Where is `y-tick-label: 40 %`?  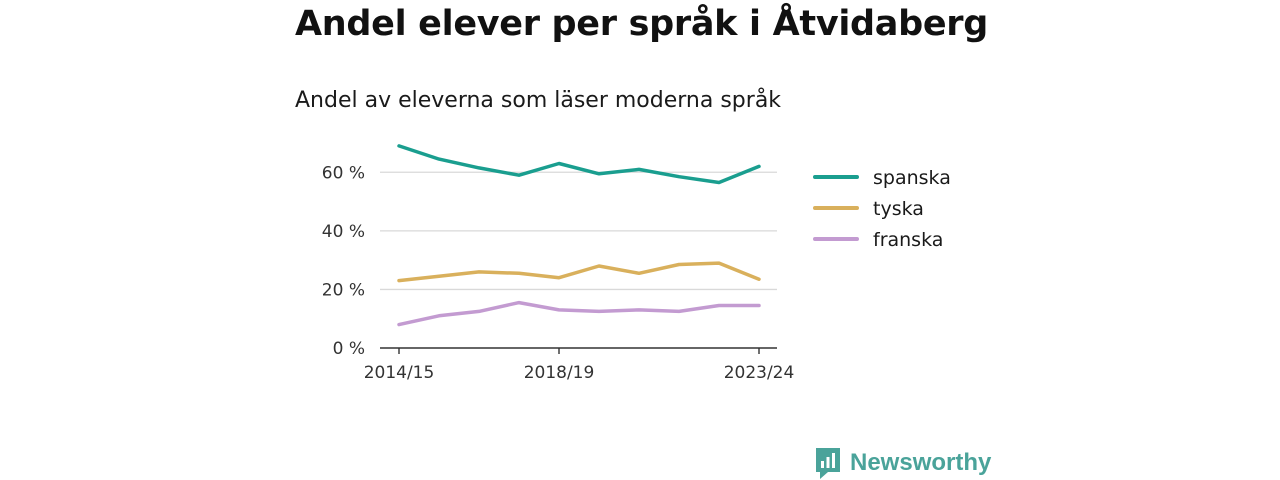 y-tick-label: 40 % is located at coordinates (343, 232).